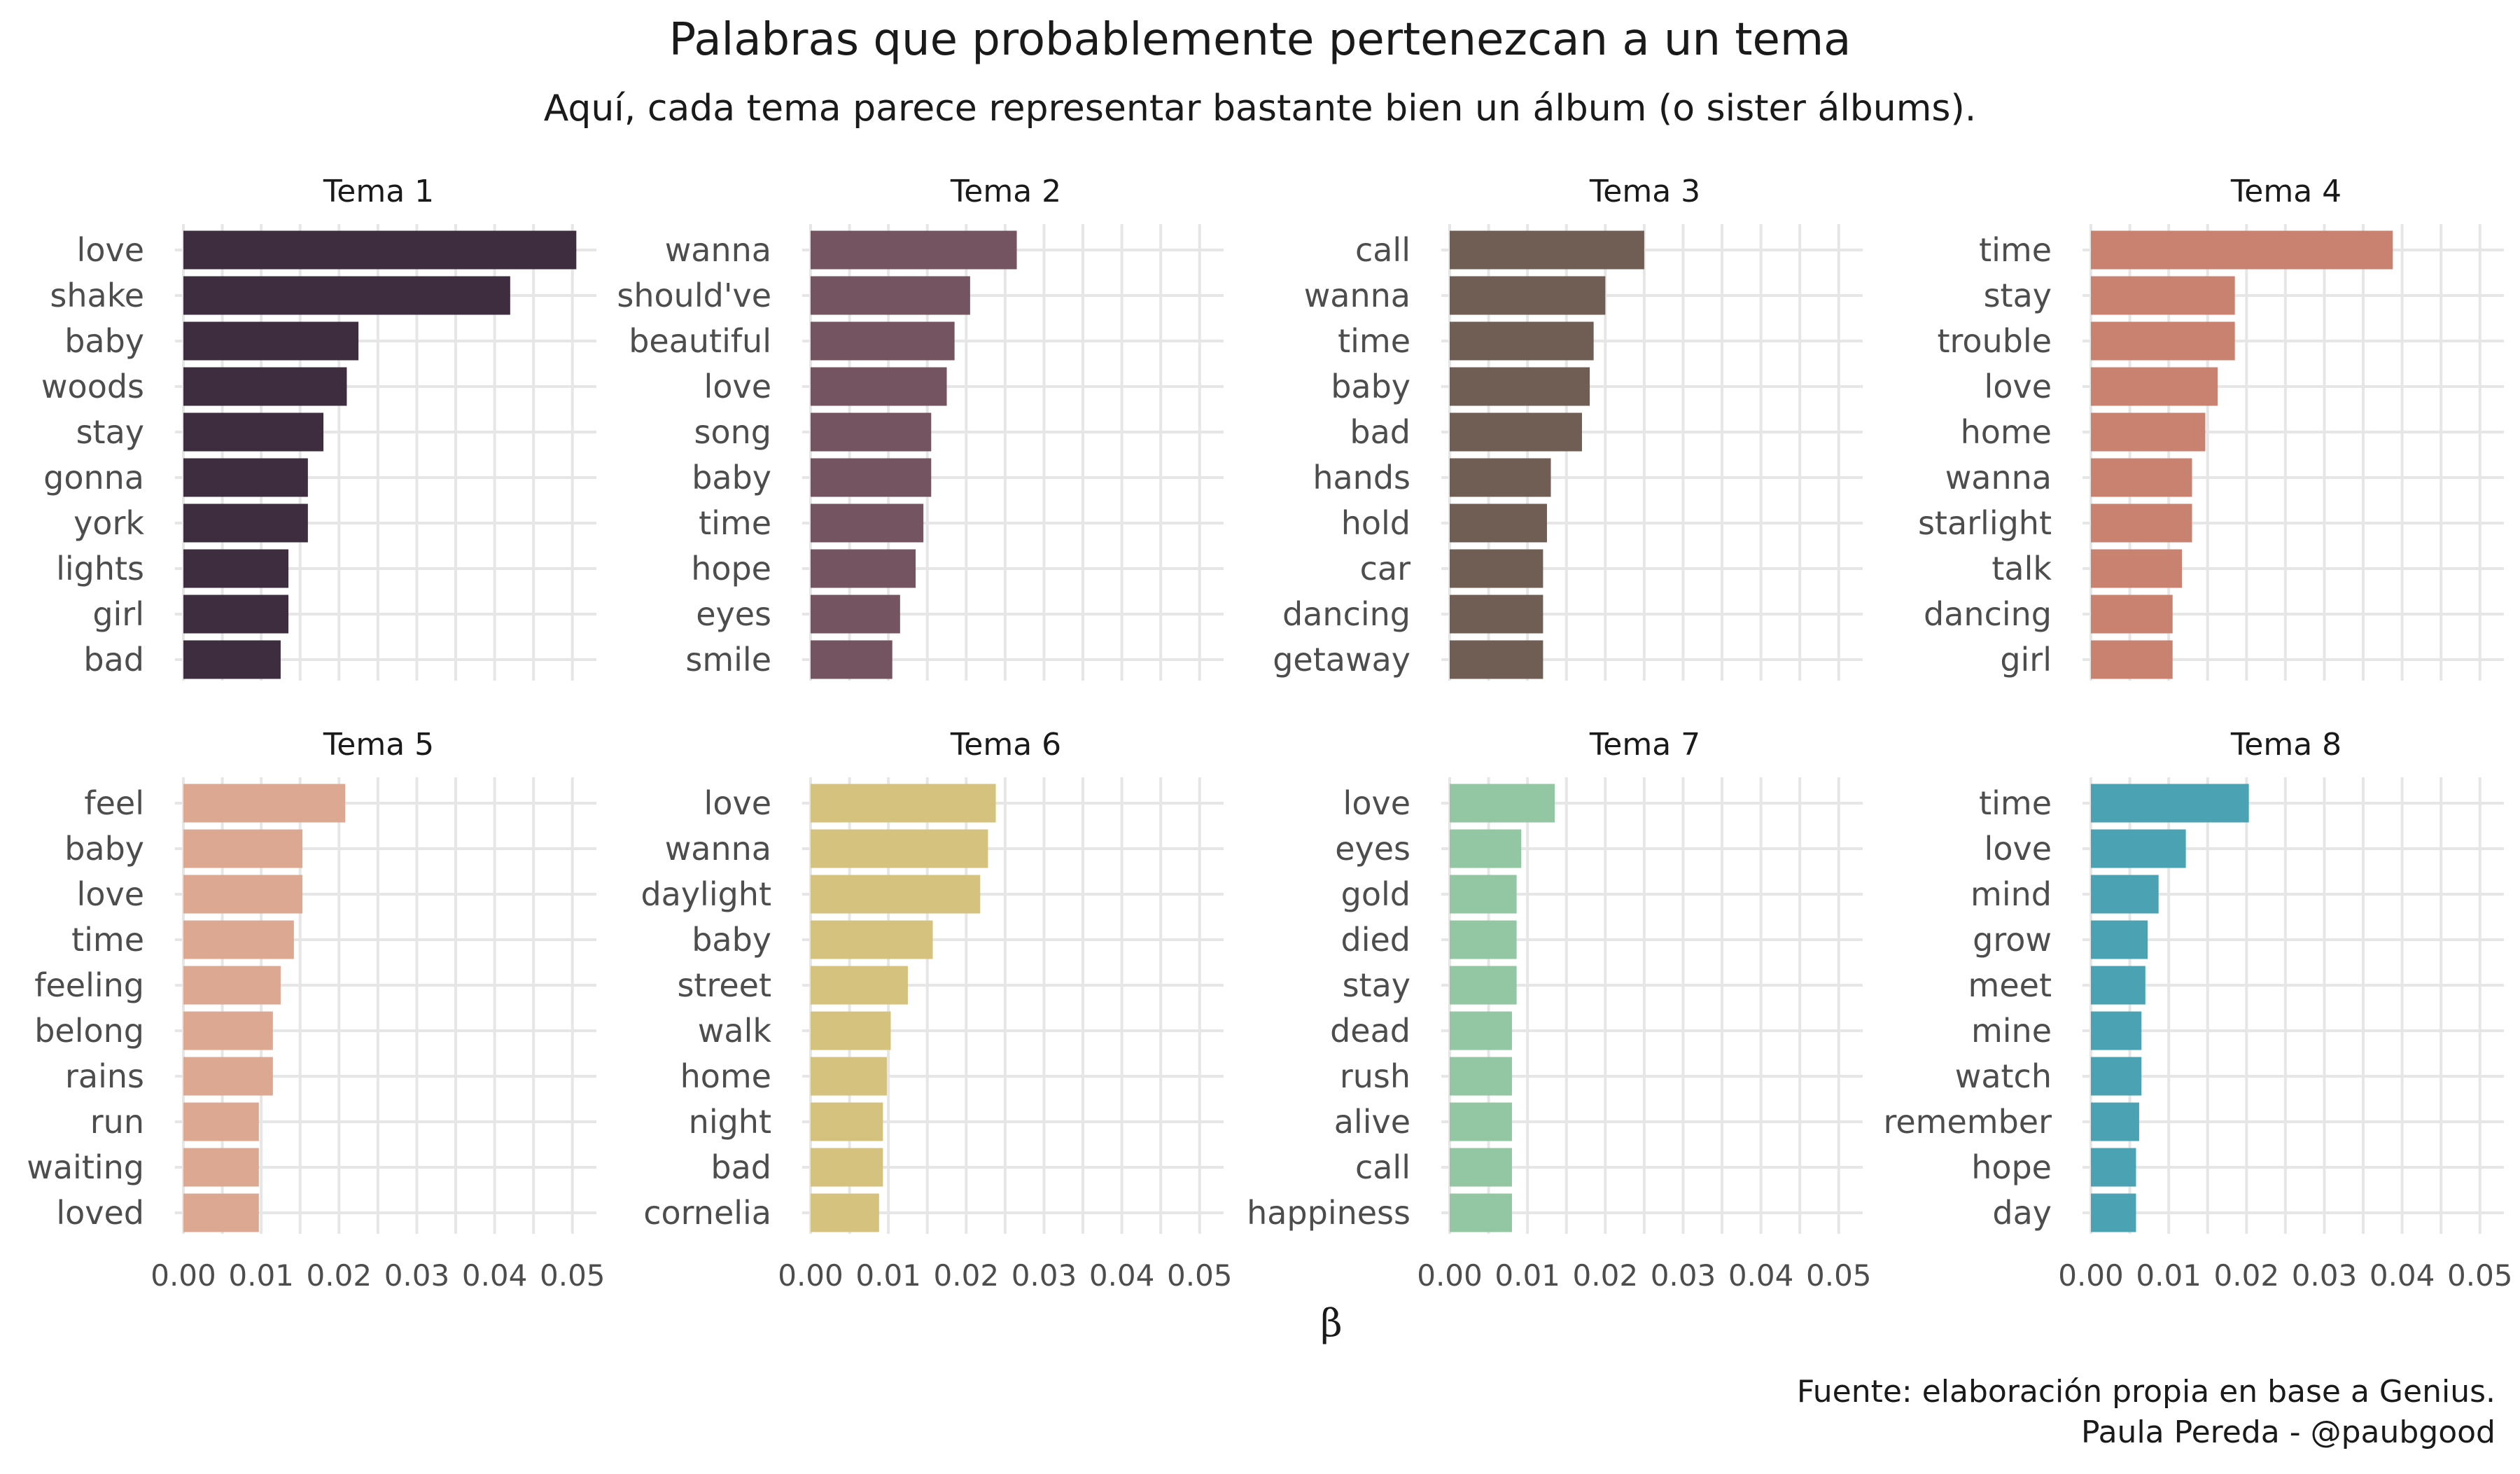 The image size is (2520, 1474). I want to click on category-label: girl, so click(118, 614).